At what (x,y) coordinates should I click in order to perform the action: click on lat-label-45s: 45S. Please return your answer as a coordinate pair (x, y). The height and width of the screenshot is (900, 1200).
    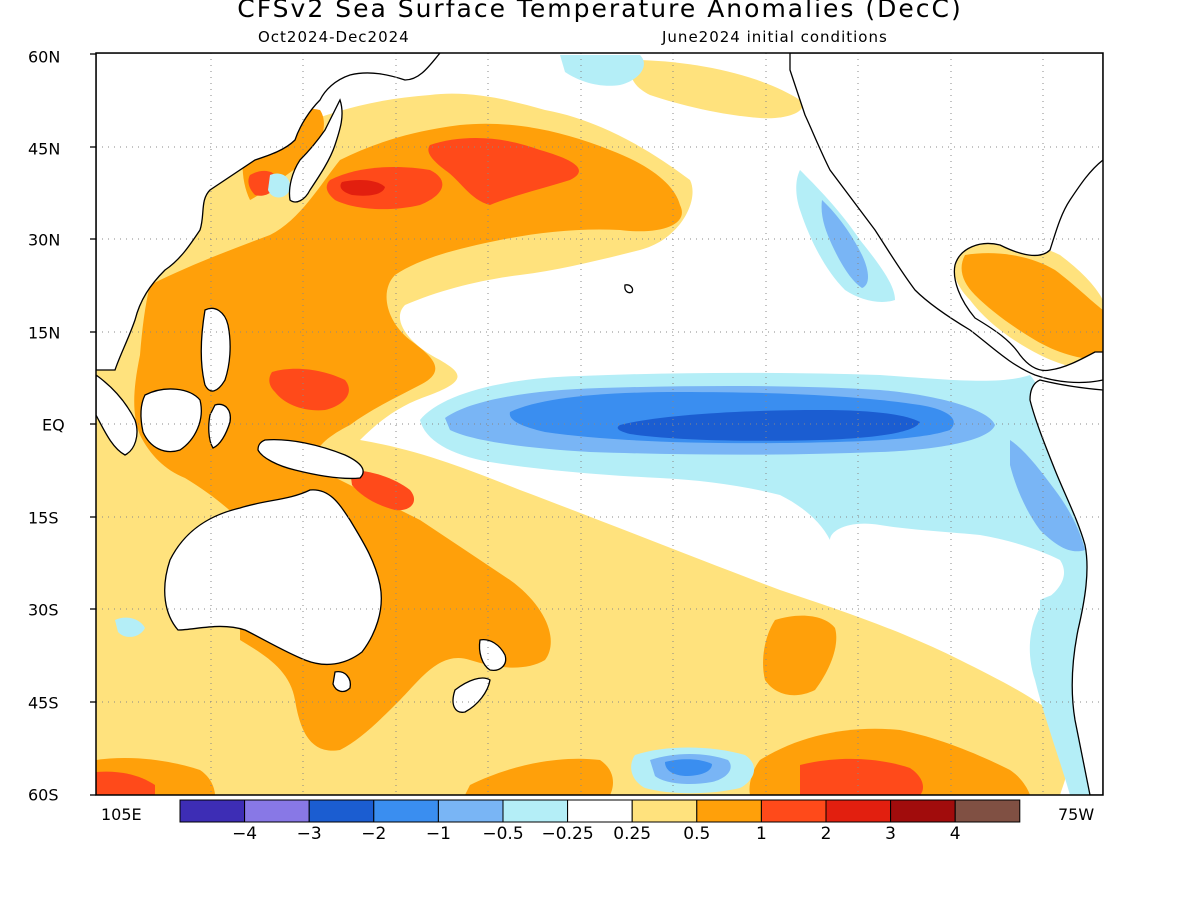
    Looking at the image, I should click on (43, 703).